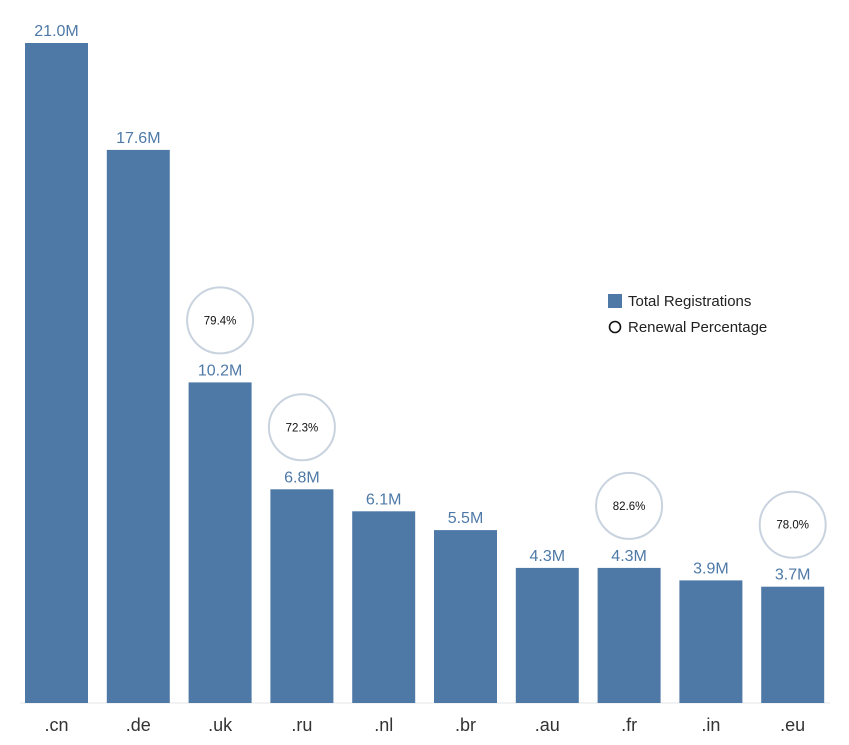 The width and height of the screenshot is (849, 745). I want to click on bar-value-label-au: 4.3M, so click(548, 556).